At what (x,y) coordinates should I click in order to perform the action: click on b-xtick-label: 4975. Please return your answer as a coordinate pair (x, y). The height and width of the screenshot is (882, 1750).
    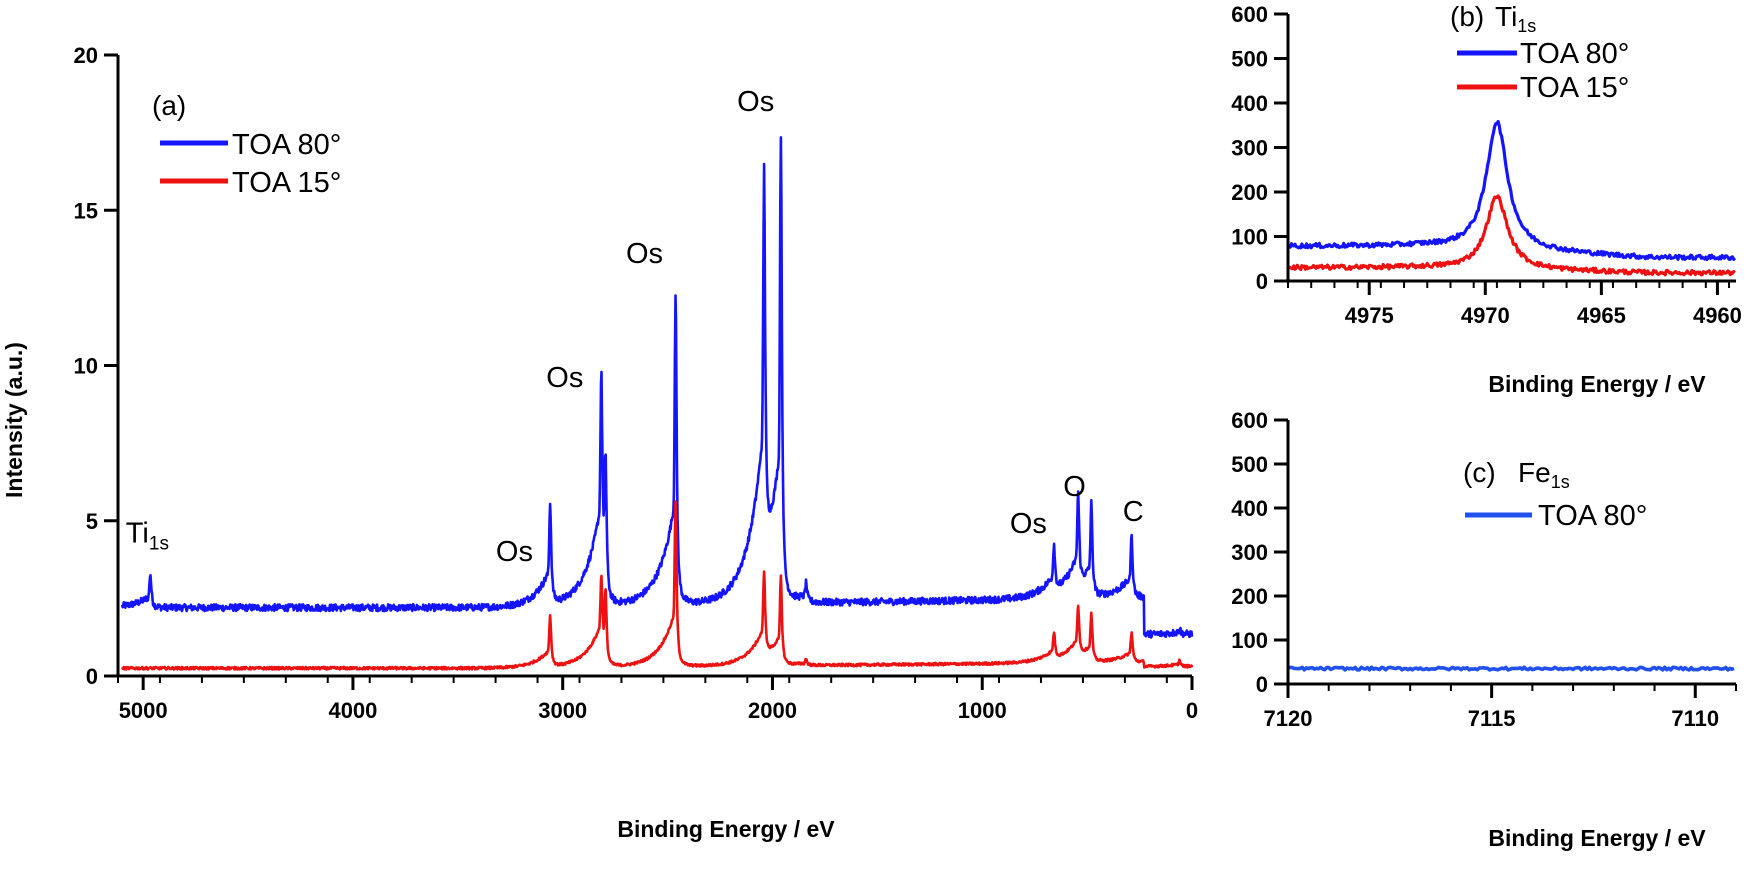
    Looking at the image, I should click on (1369, 315).